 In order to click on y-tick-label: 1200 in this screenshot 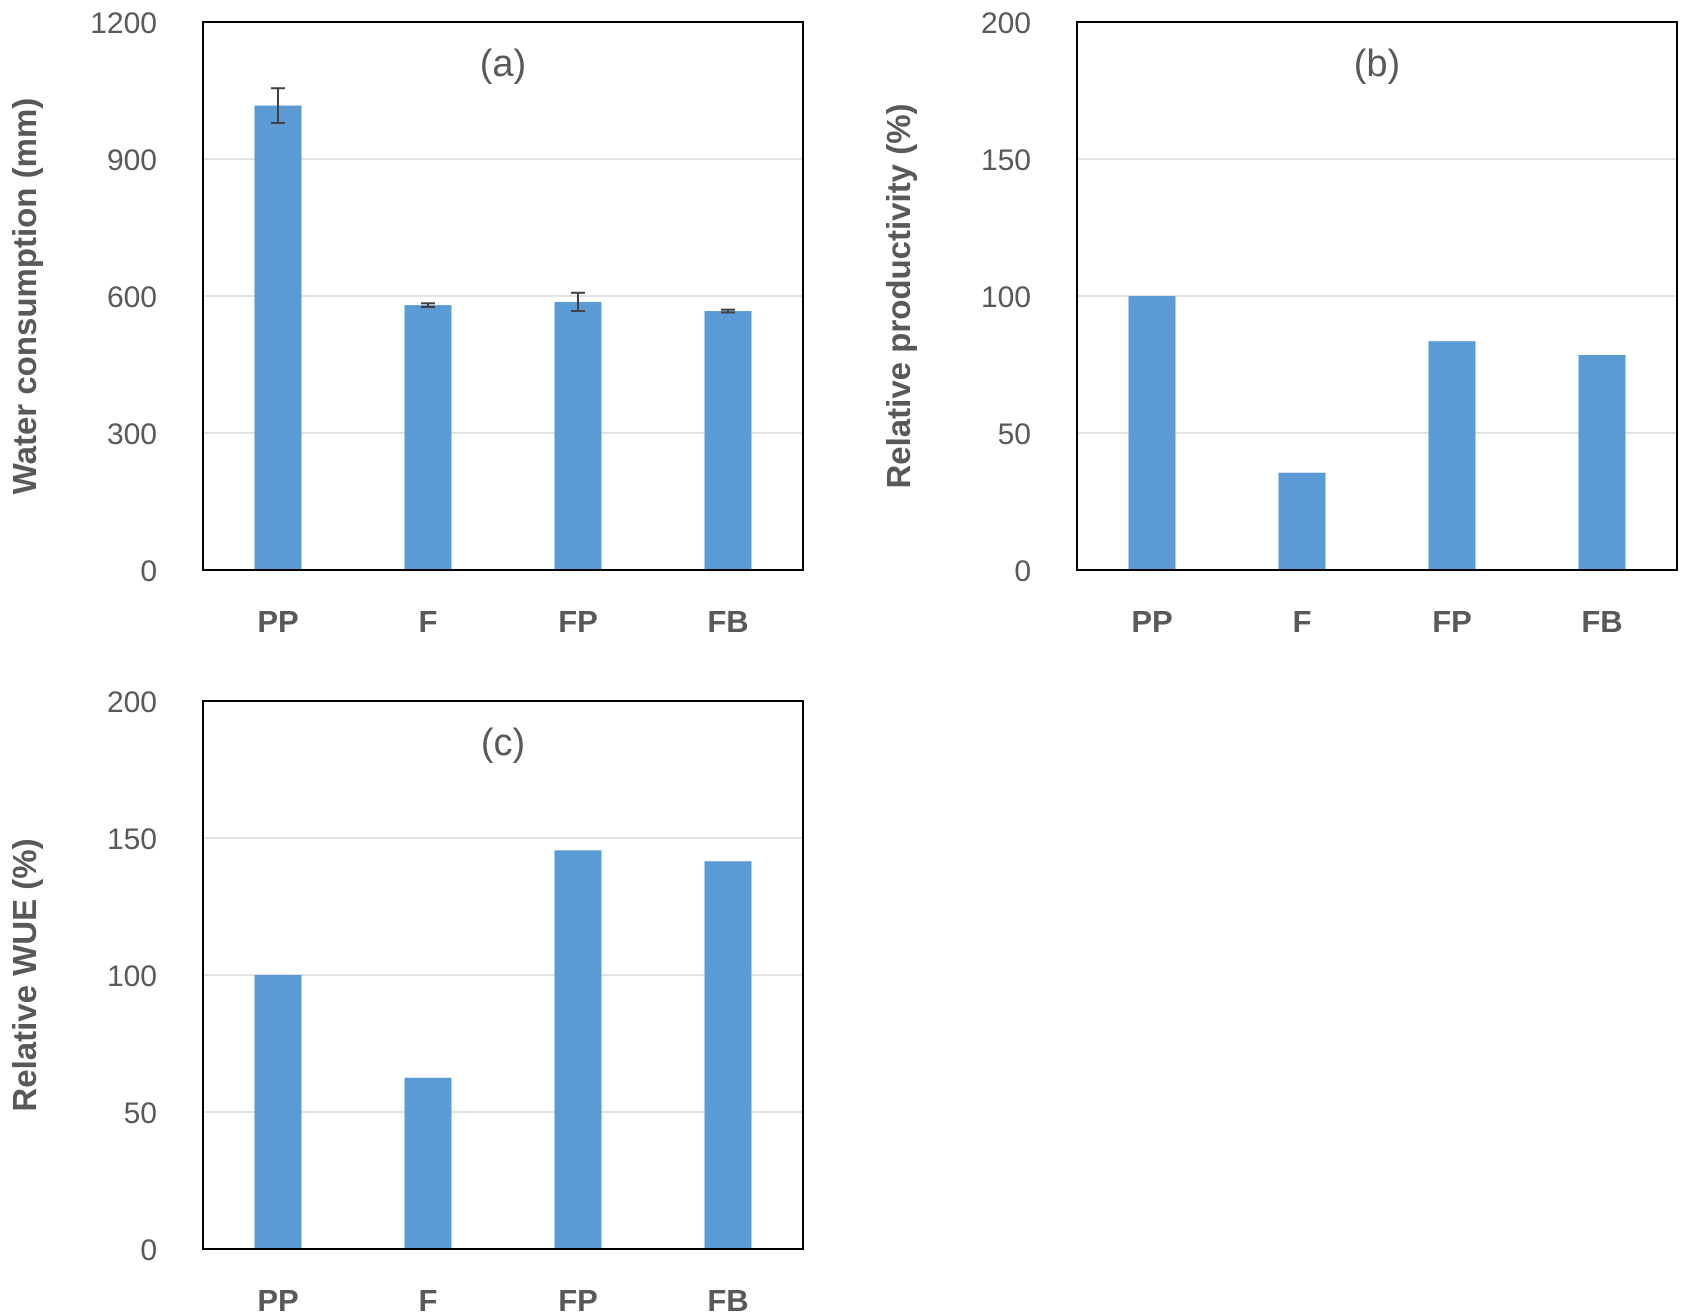, I will do `click(123, 23)`.